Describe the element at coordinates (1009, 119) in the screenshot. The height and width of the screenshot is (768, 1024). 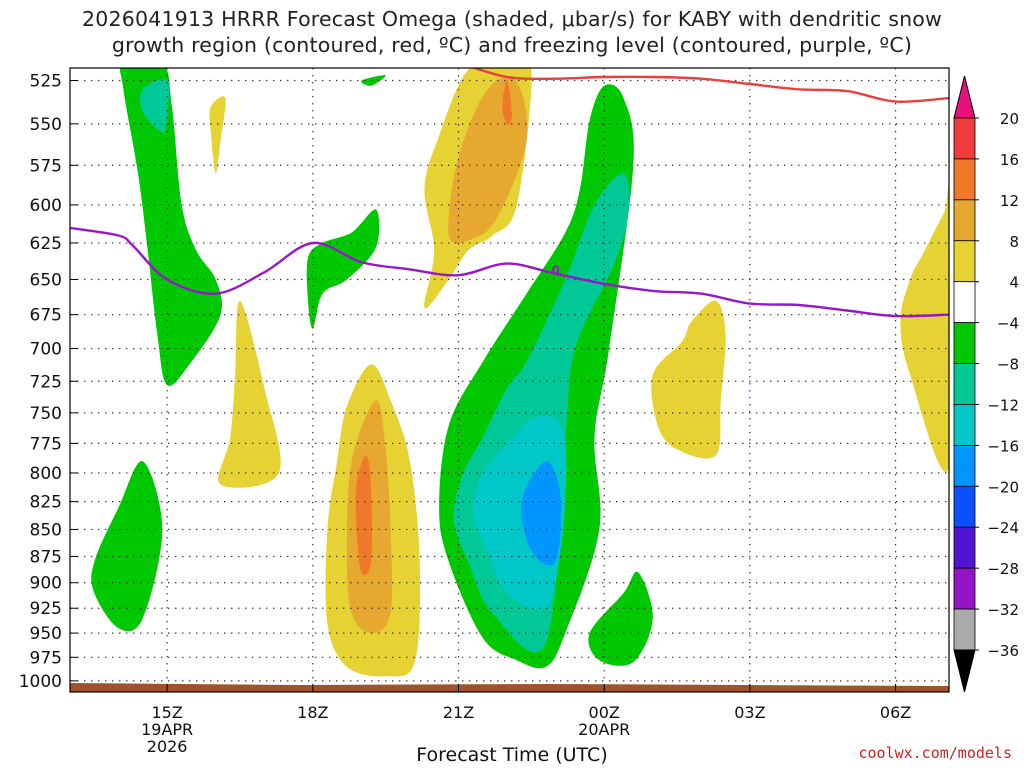
I see `colorbar-label-0: 20` at that location.